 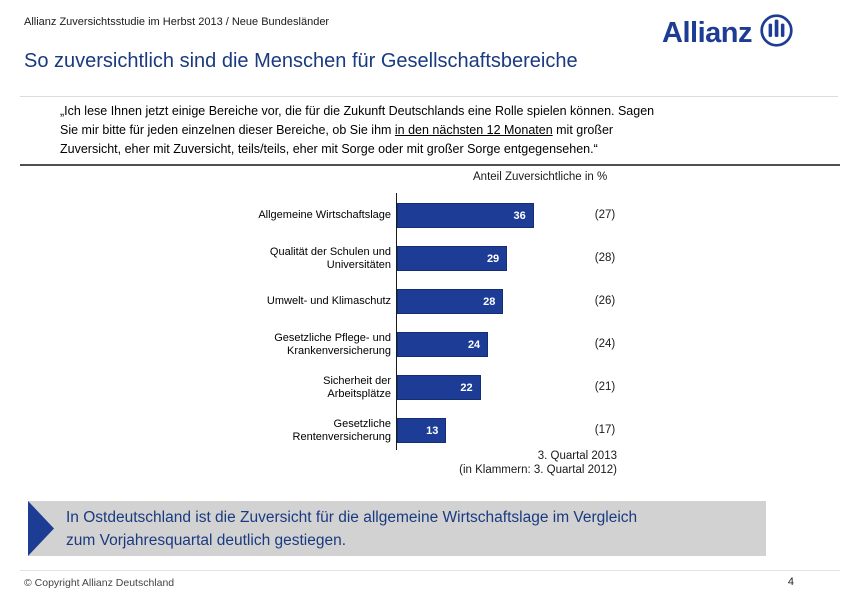 What do you see at coordinates (605, 344) in the screenshot?
I see `previous-year-value: (24)` at bounding box center [605, 344].